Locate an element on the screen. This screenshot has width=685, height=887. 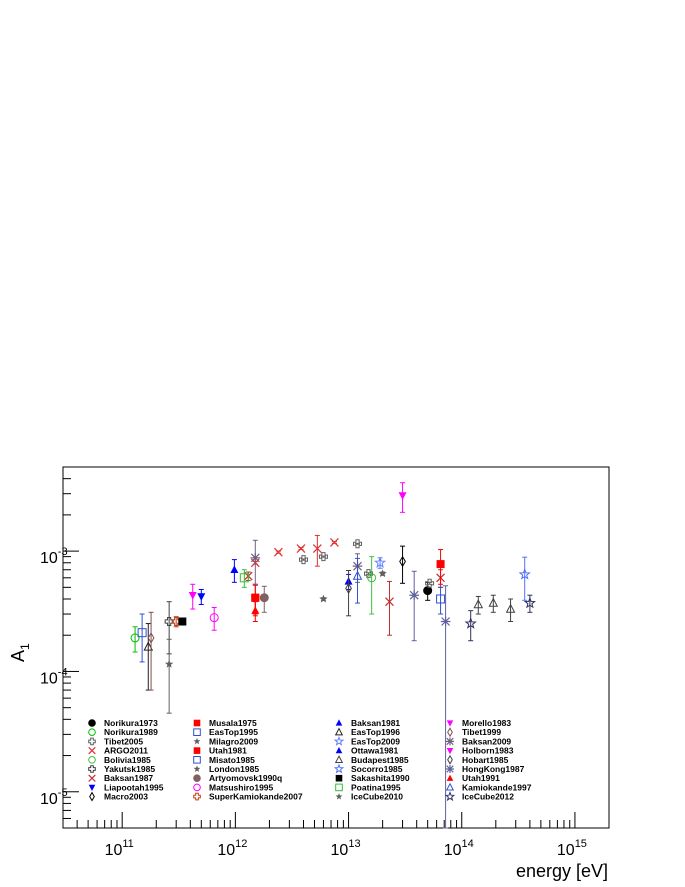
legend-entry: Bolivia1985 is located at coordinates (119, 760).